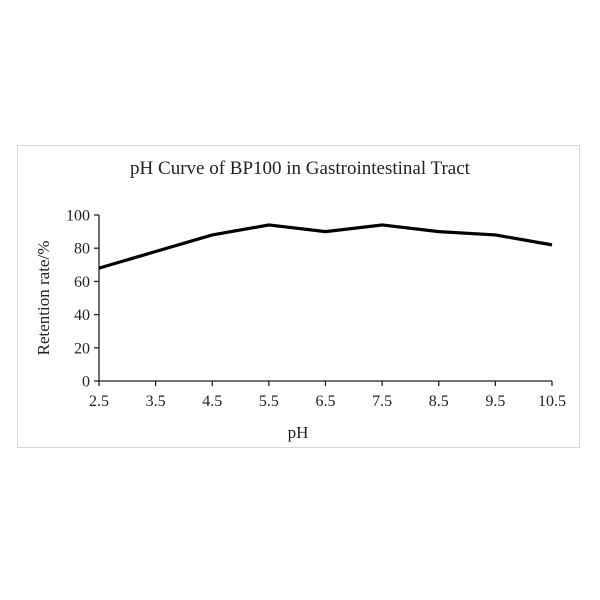 The height and width of the screenshot is (600, 600). I want to click on x-tick-label: 10.5, so click(552, 401).